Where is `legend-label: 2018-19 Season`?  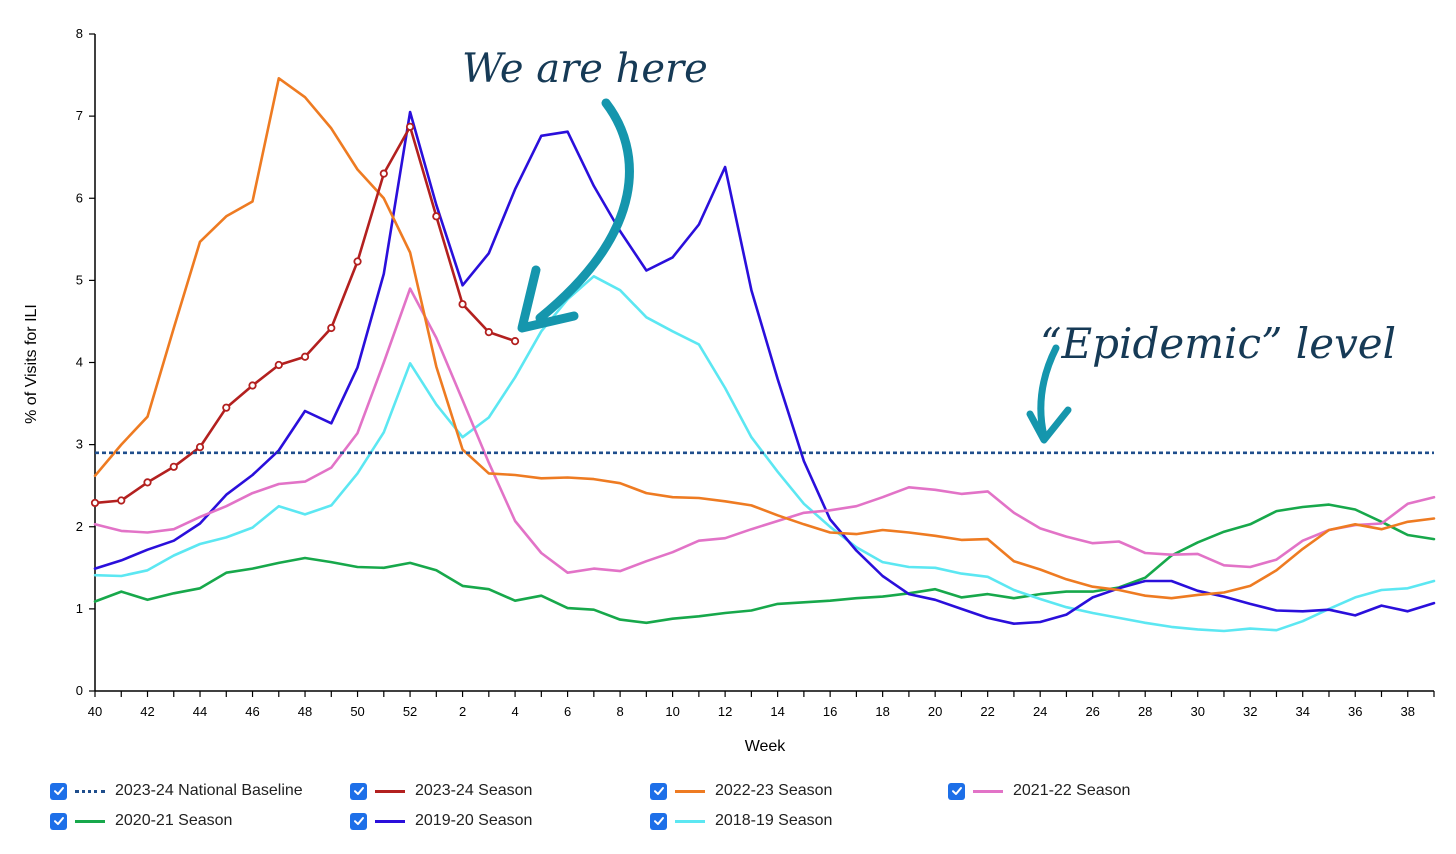 legend-label: 2018-19 Season is located at coordinates (774, 820).